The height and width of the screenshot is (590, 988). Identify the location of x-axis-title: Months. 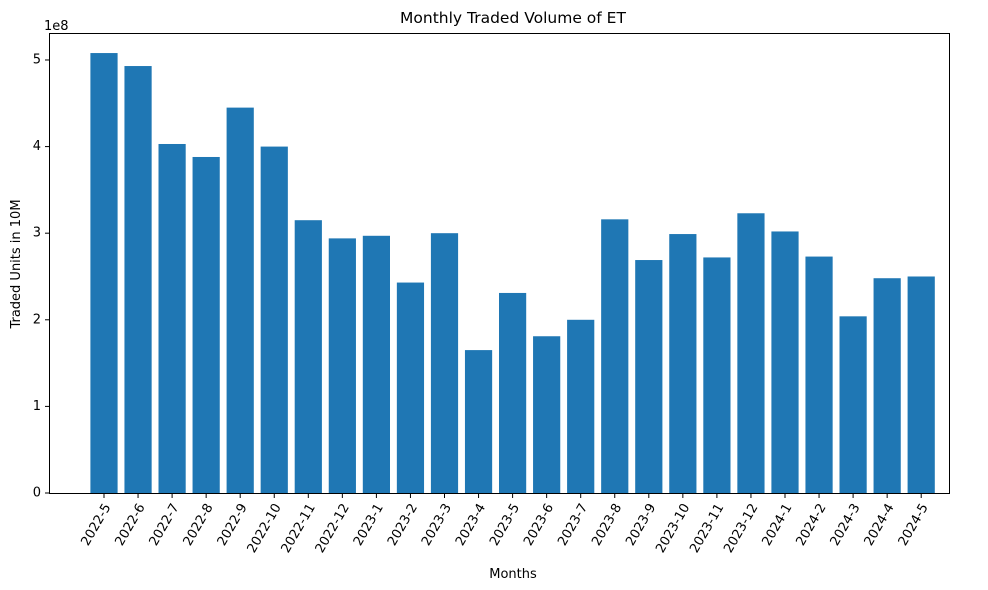
(513, 574).